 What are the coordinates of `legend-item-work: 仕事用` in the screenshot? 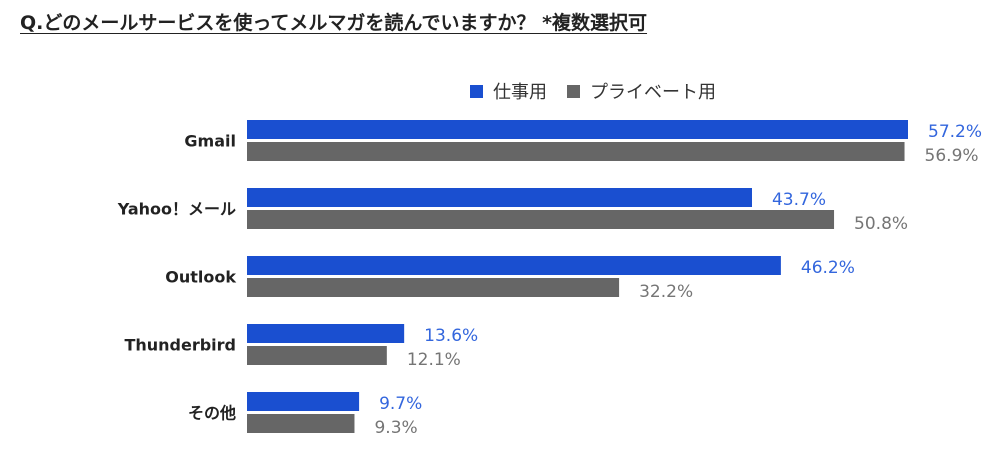 It's located at (508, 91).